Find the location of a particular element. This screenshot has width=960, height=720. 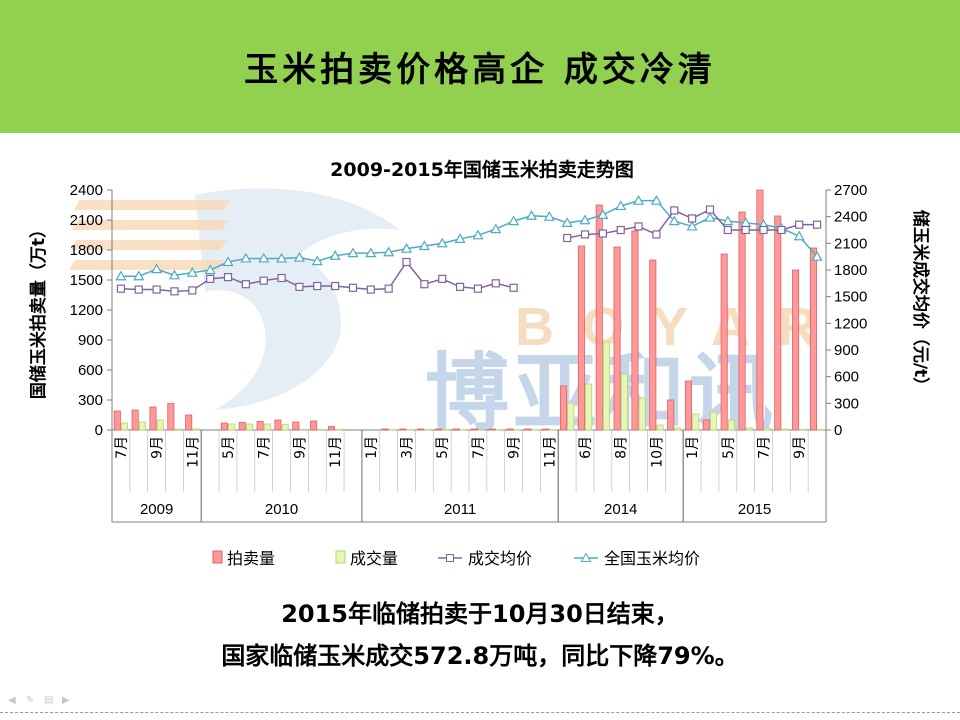

bottom-rule is located at coordinates (480, 712).